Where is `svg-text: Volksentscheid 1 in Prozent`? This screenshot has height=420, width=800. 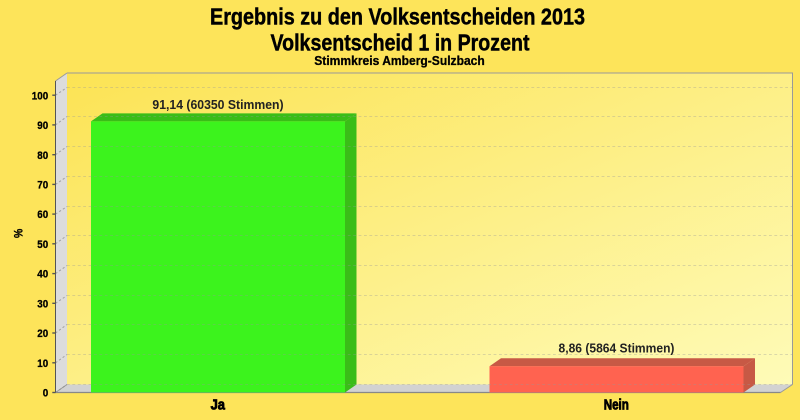
svg-text: Volksentscheid 1 in Prozent is located at coordinates (400, 43).